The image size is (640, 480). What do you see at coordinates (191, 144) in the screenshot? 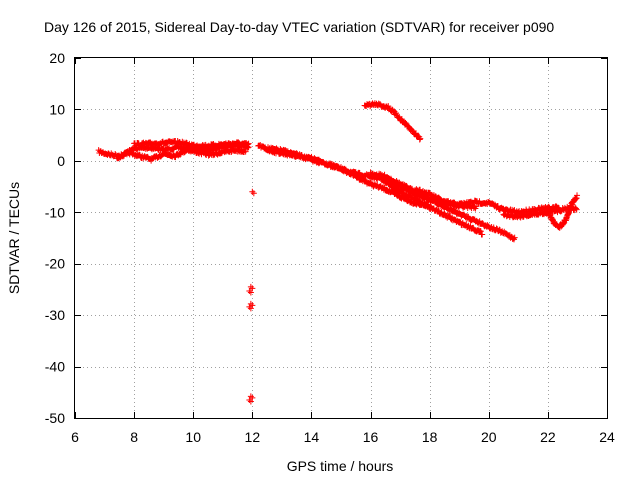
I see `series-track-c` at bounding box center [191, 144].